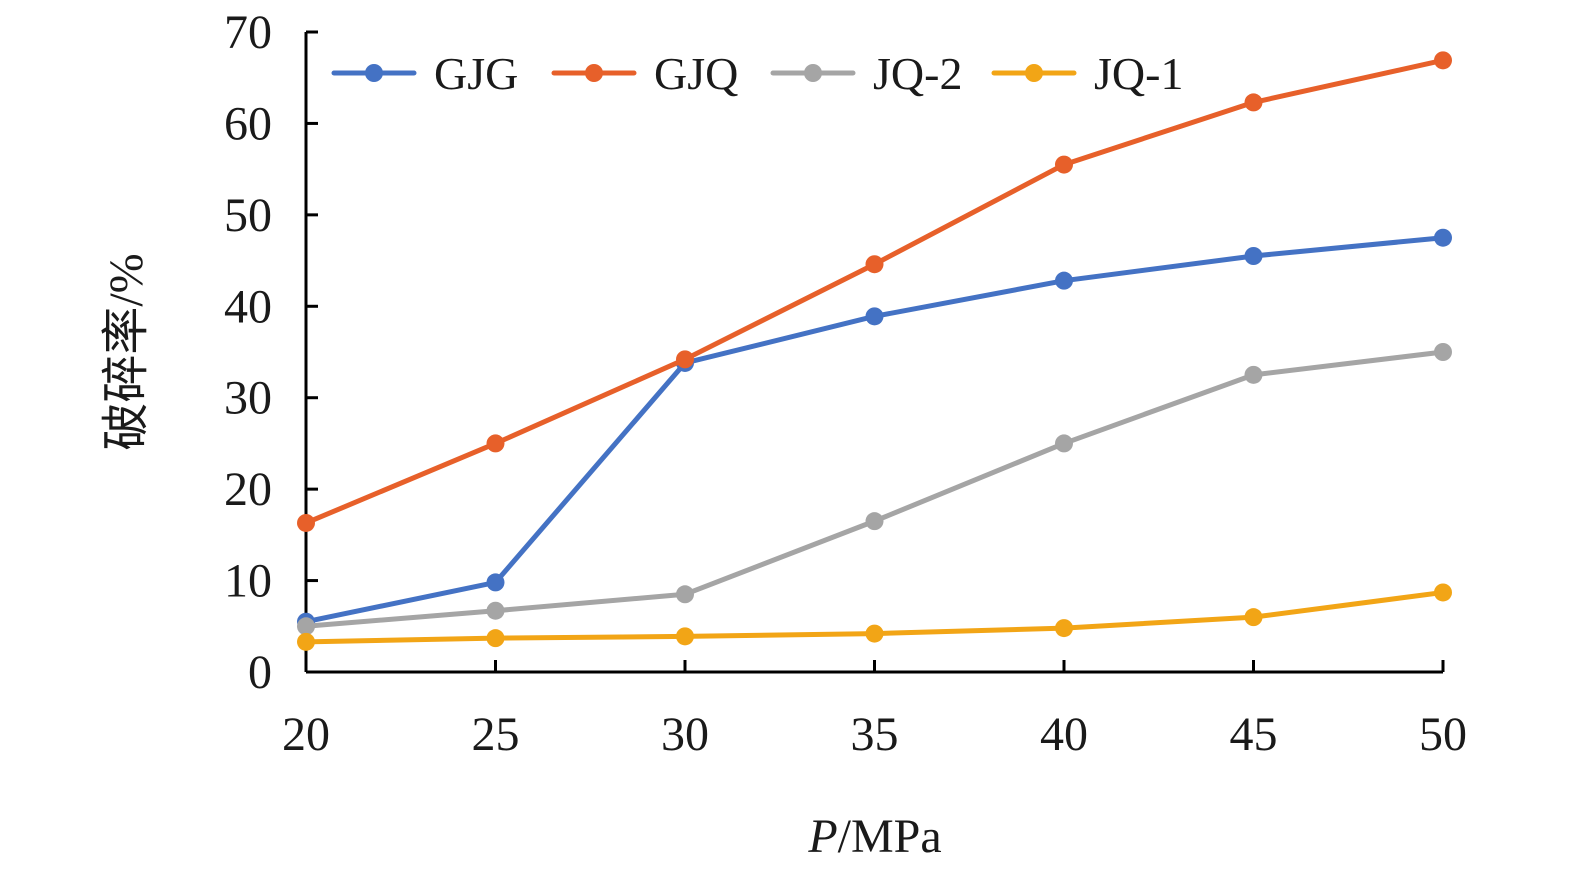 The width and height of the screenshot is (1575, 875). Describe the element at coordinates (496, 734) in the screenshot. I see `x-tick-label: 25` at that location.